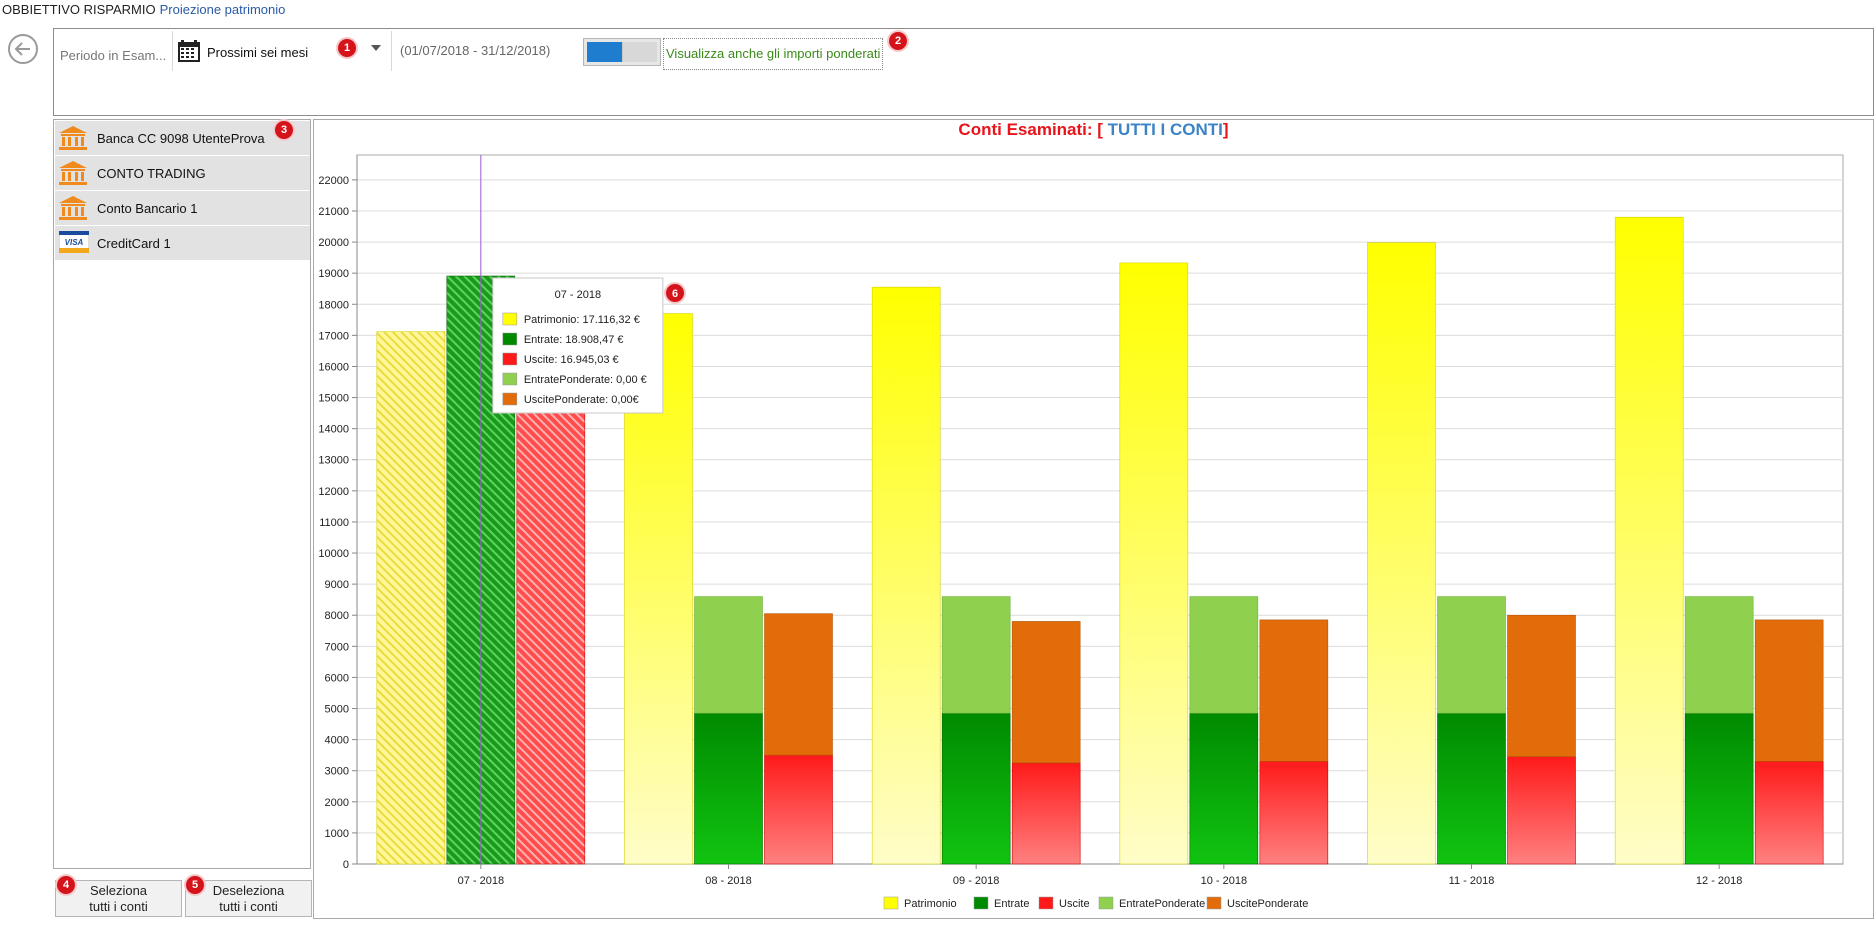  I want to click on chart-title-bracket-close: ], so click(1225, 129).